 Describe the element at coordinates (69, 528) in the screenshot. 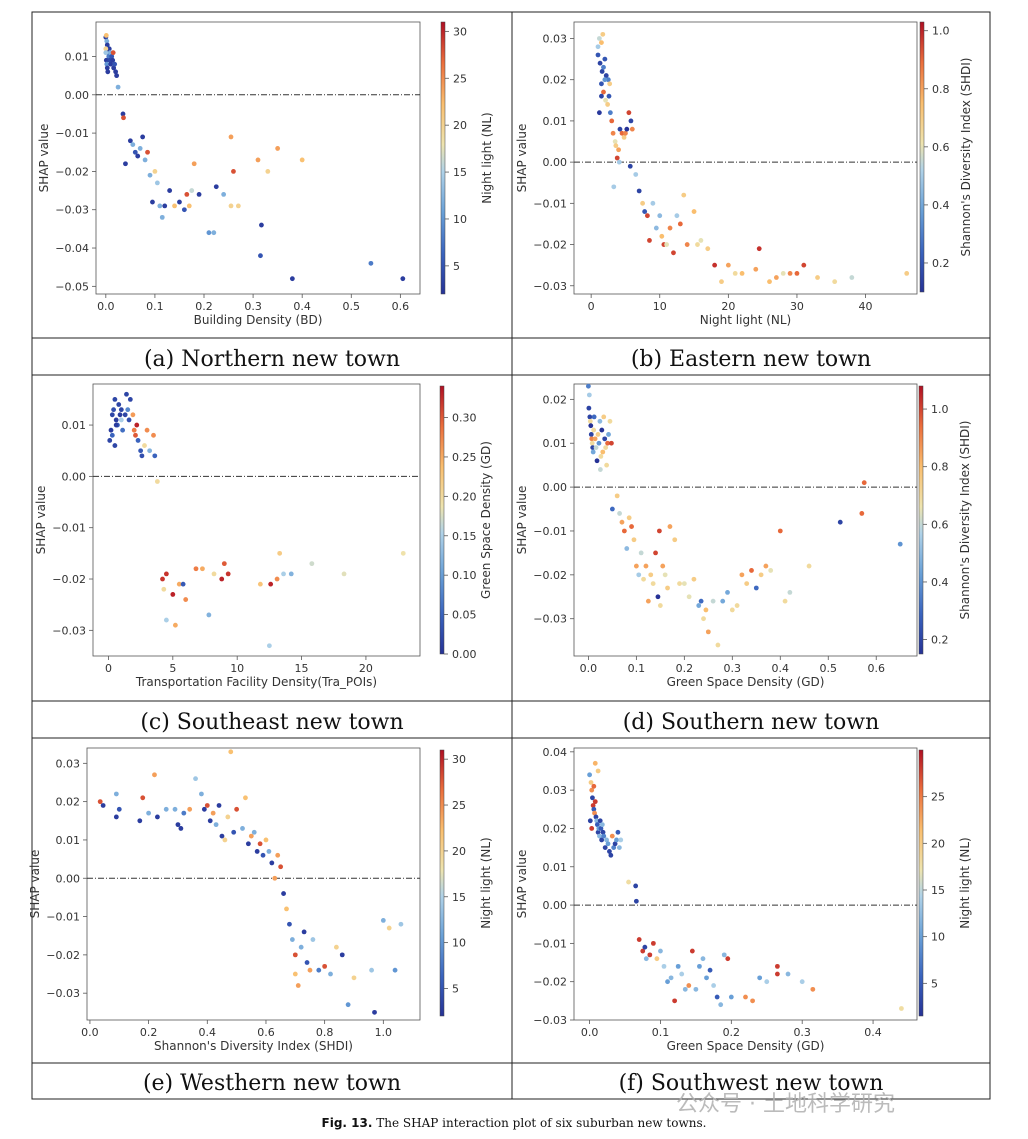

I see `y-tick-label-c: −0.01` at that location.